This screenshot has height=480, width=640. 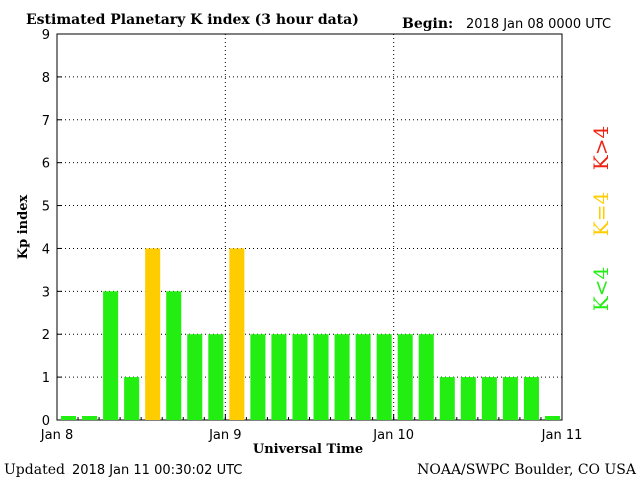 I want to click on y-tick-label: 9, so click(x=46, y=35).